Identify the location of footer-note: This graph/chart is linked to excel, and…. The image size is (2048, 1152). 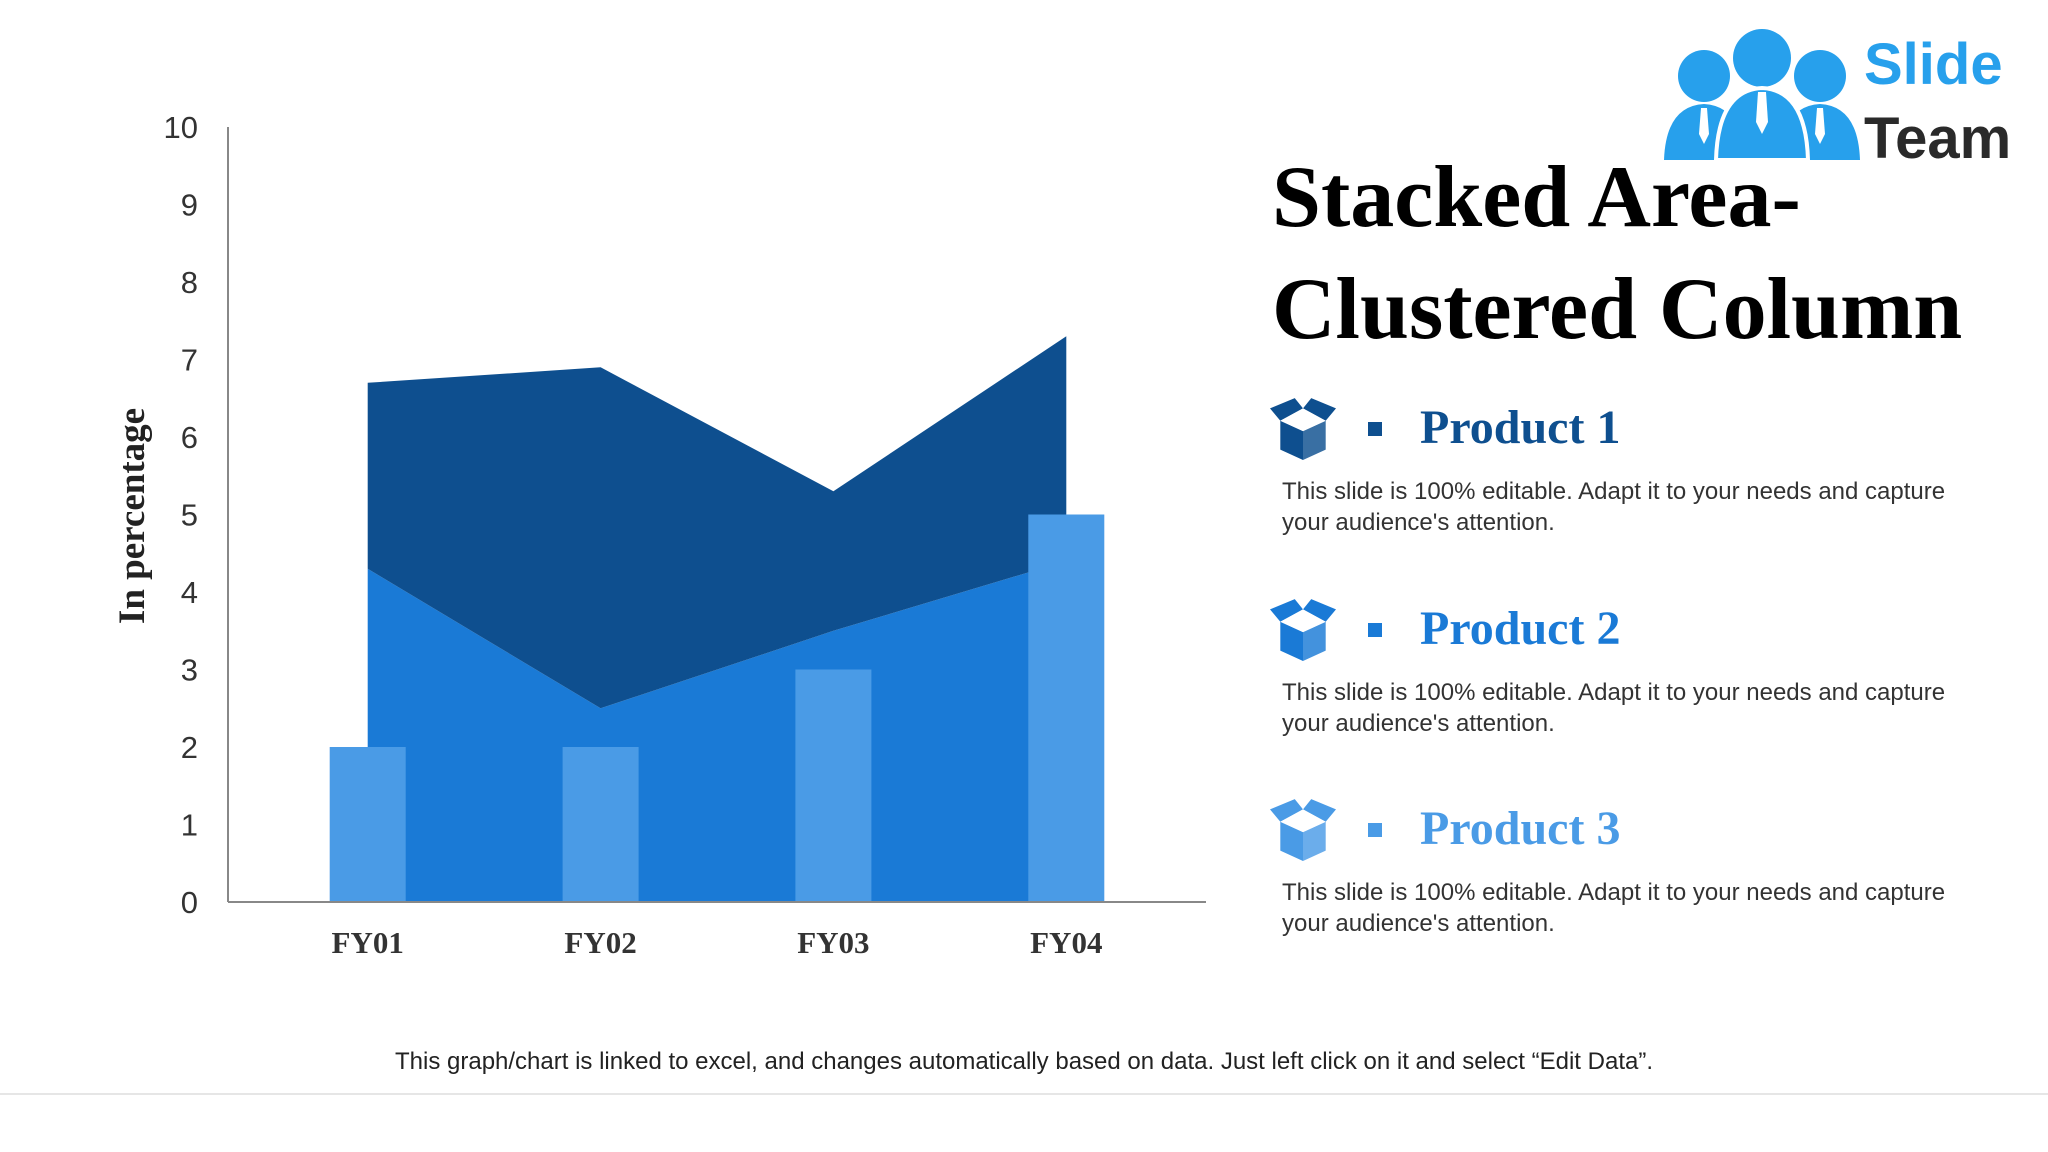
(1024, 1061).